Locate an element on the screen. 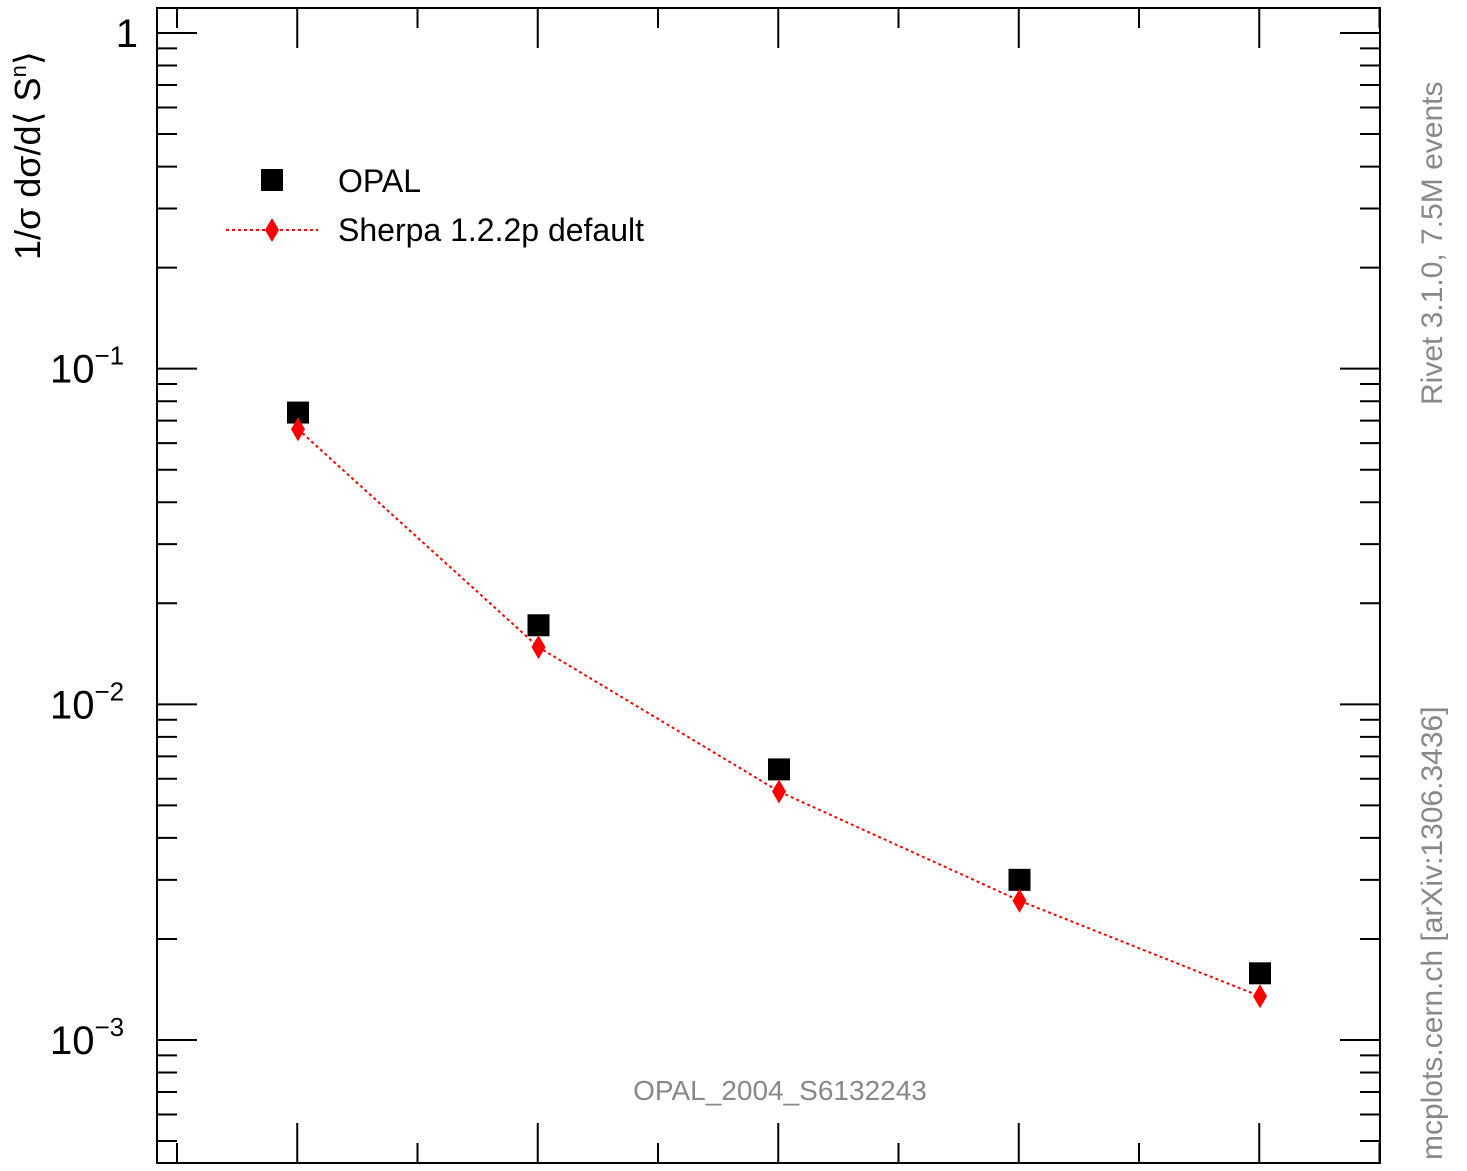 This screenshot has width=1467, height=1171. legend: OPAL Sherpa 1.2.2p default is located at coordinates (435, 205).